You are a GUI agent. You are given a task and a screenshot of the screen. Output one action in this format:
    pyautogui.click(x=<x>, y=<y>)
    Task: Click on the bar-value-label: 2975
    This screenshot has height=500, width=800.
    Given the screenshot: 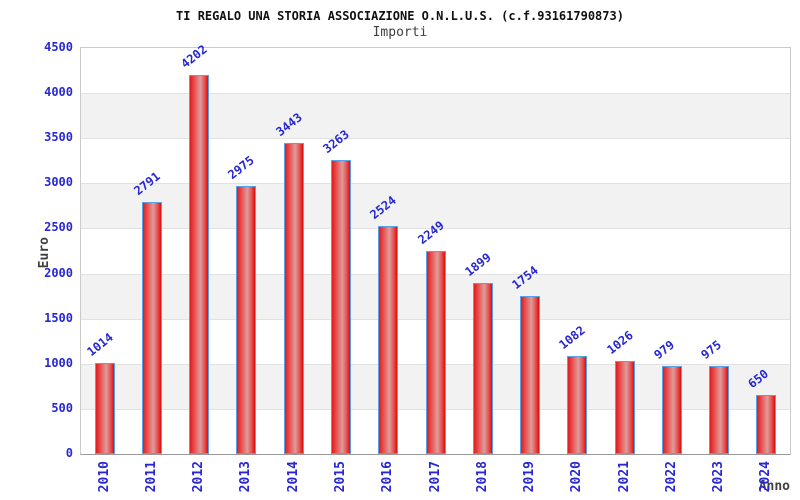 What is the action you would take?
    pyautogui.click(x=241, y=167)
    